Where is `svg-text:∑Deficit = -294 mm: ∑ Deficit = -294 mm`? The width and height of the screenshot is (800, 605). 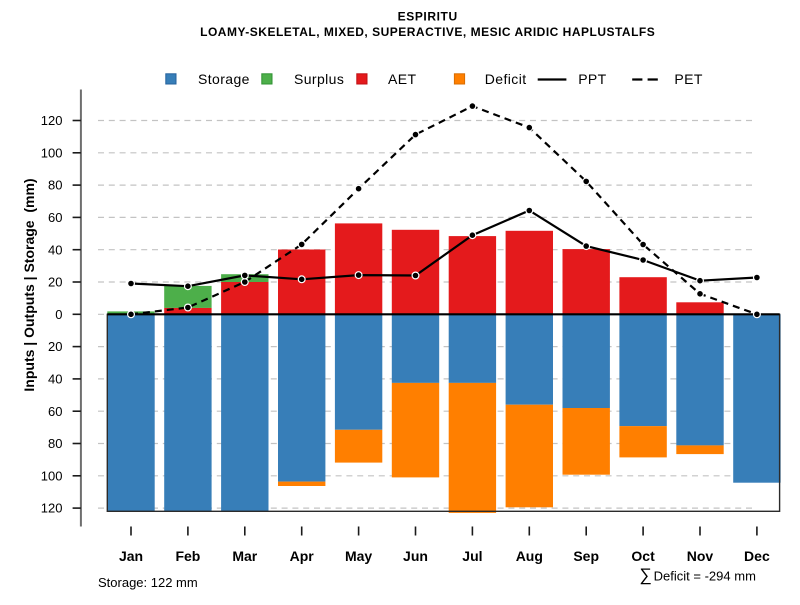
svg-text:∑Deficit = -294 mm: ∑ Deficit = -294 mm is located at coordinates (697, 575).